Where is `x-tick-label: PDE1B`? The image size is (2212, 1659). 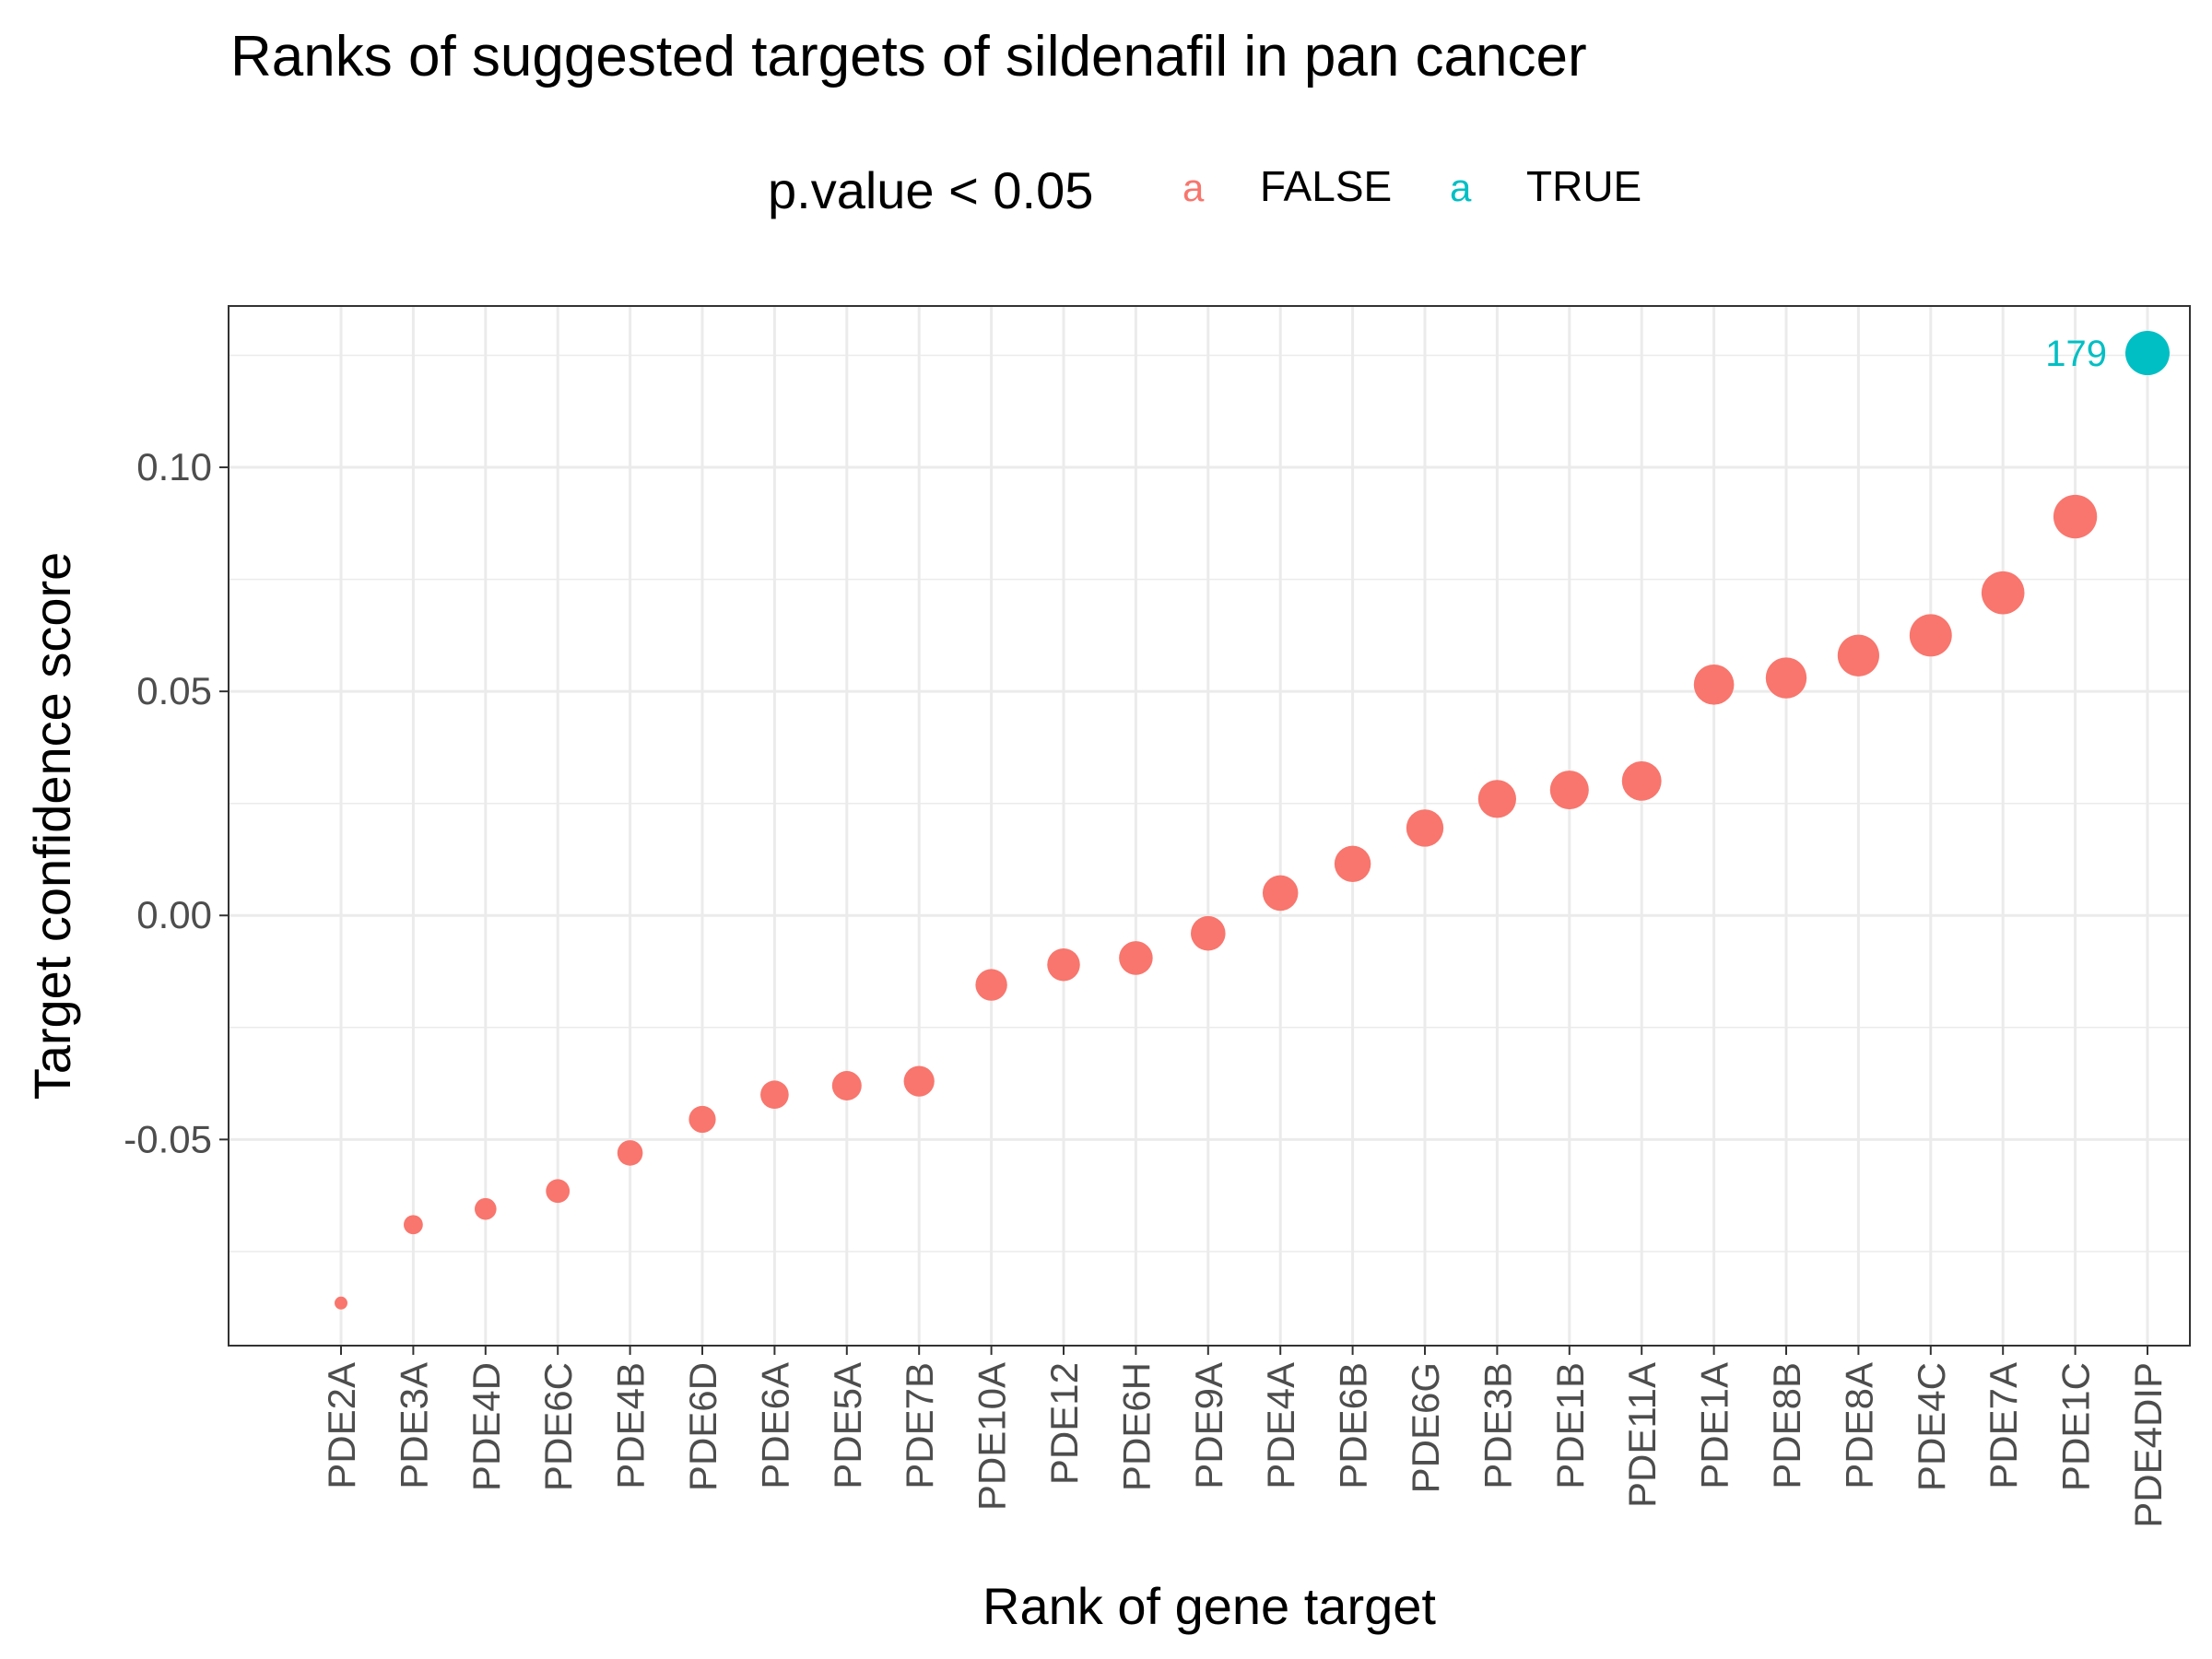 x-tick-label: PDE1B is located at coordinates (1570, 1425).